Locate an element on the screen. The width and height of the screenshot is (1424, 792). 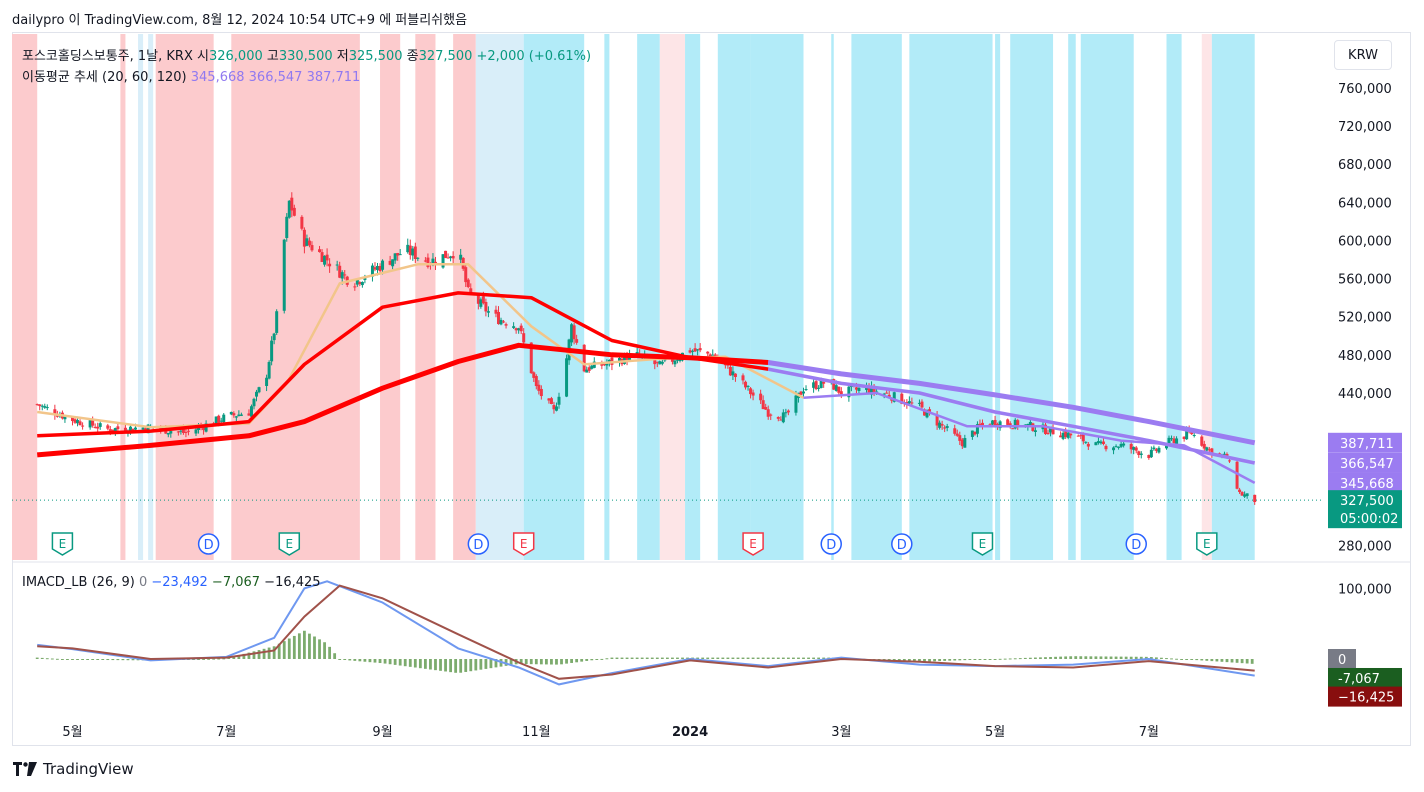
dividend-marker-letter: D is located at coordinates (1136, 545).